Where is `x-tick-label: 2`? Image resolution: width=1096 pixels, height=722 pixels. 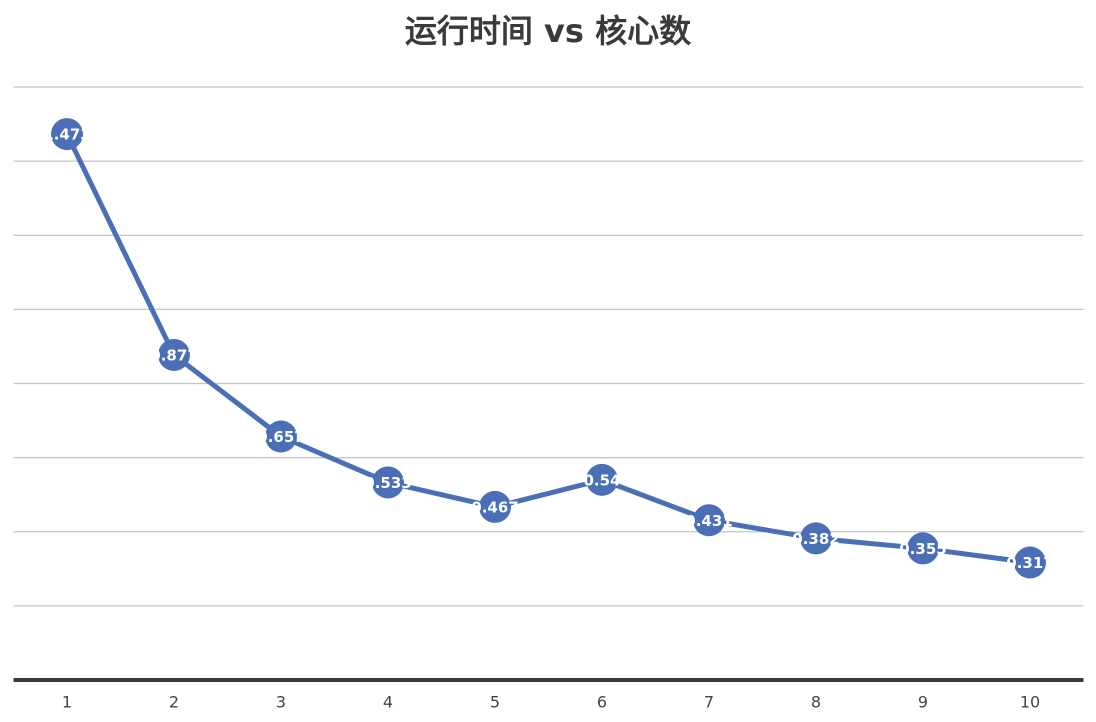 x-tick-label: 2 is located at coordinates (174, 702).